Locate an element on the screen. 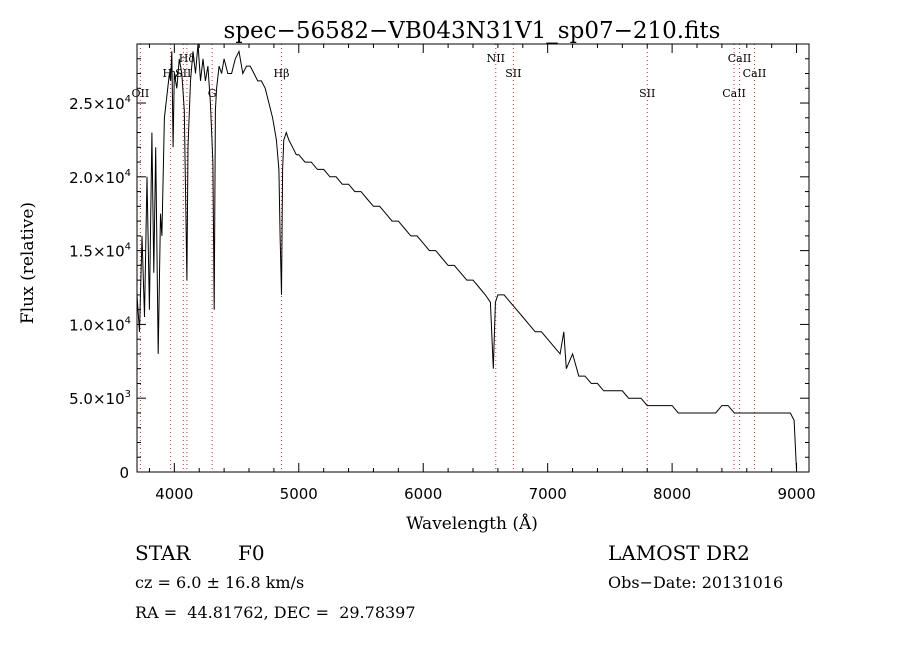 The height and width of the screenshot is (650, 900). x-tick-label-1: 5000 is located at coordinates (299, 494).